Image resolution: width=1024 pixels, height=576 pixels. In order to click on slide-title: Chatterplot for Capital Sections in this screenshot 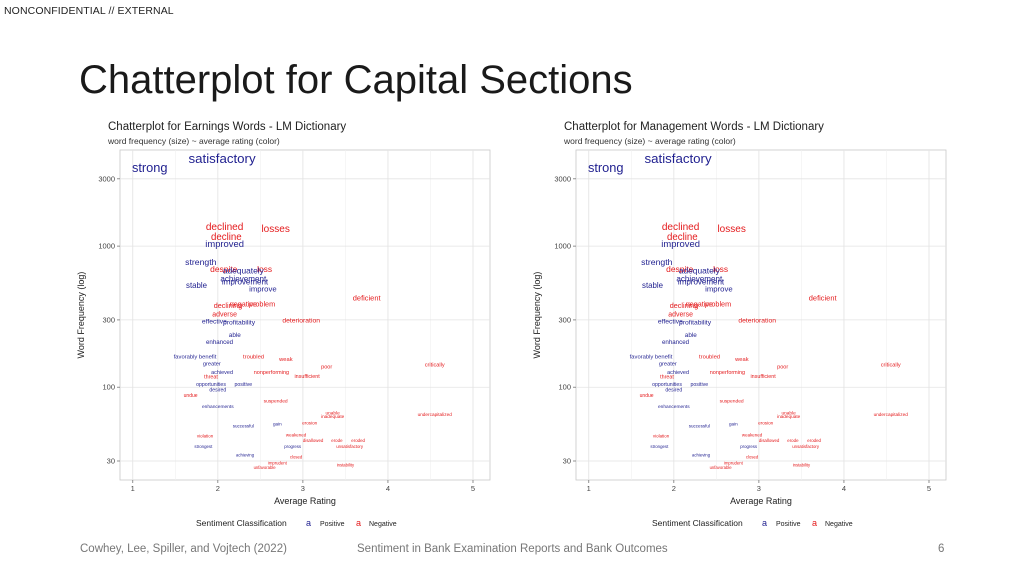, I will do `click(356, 80)`.